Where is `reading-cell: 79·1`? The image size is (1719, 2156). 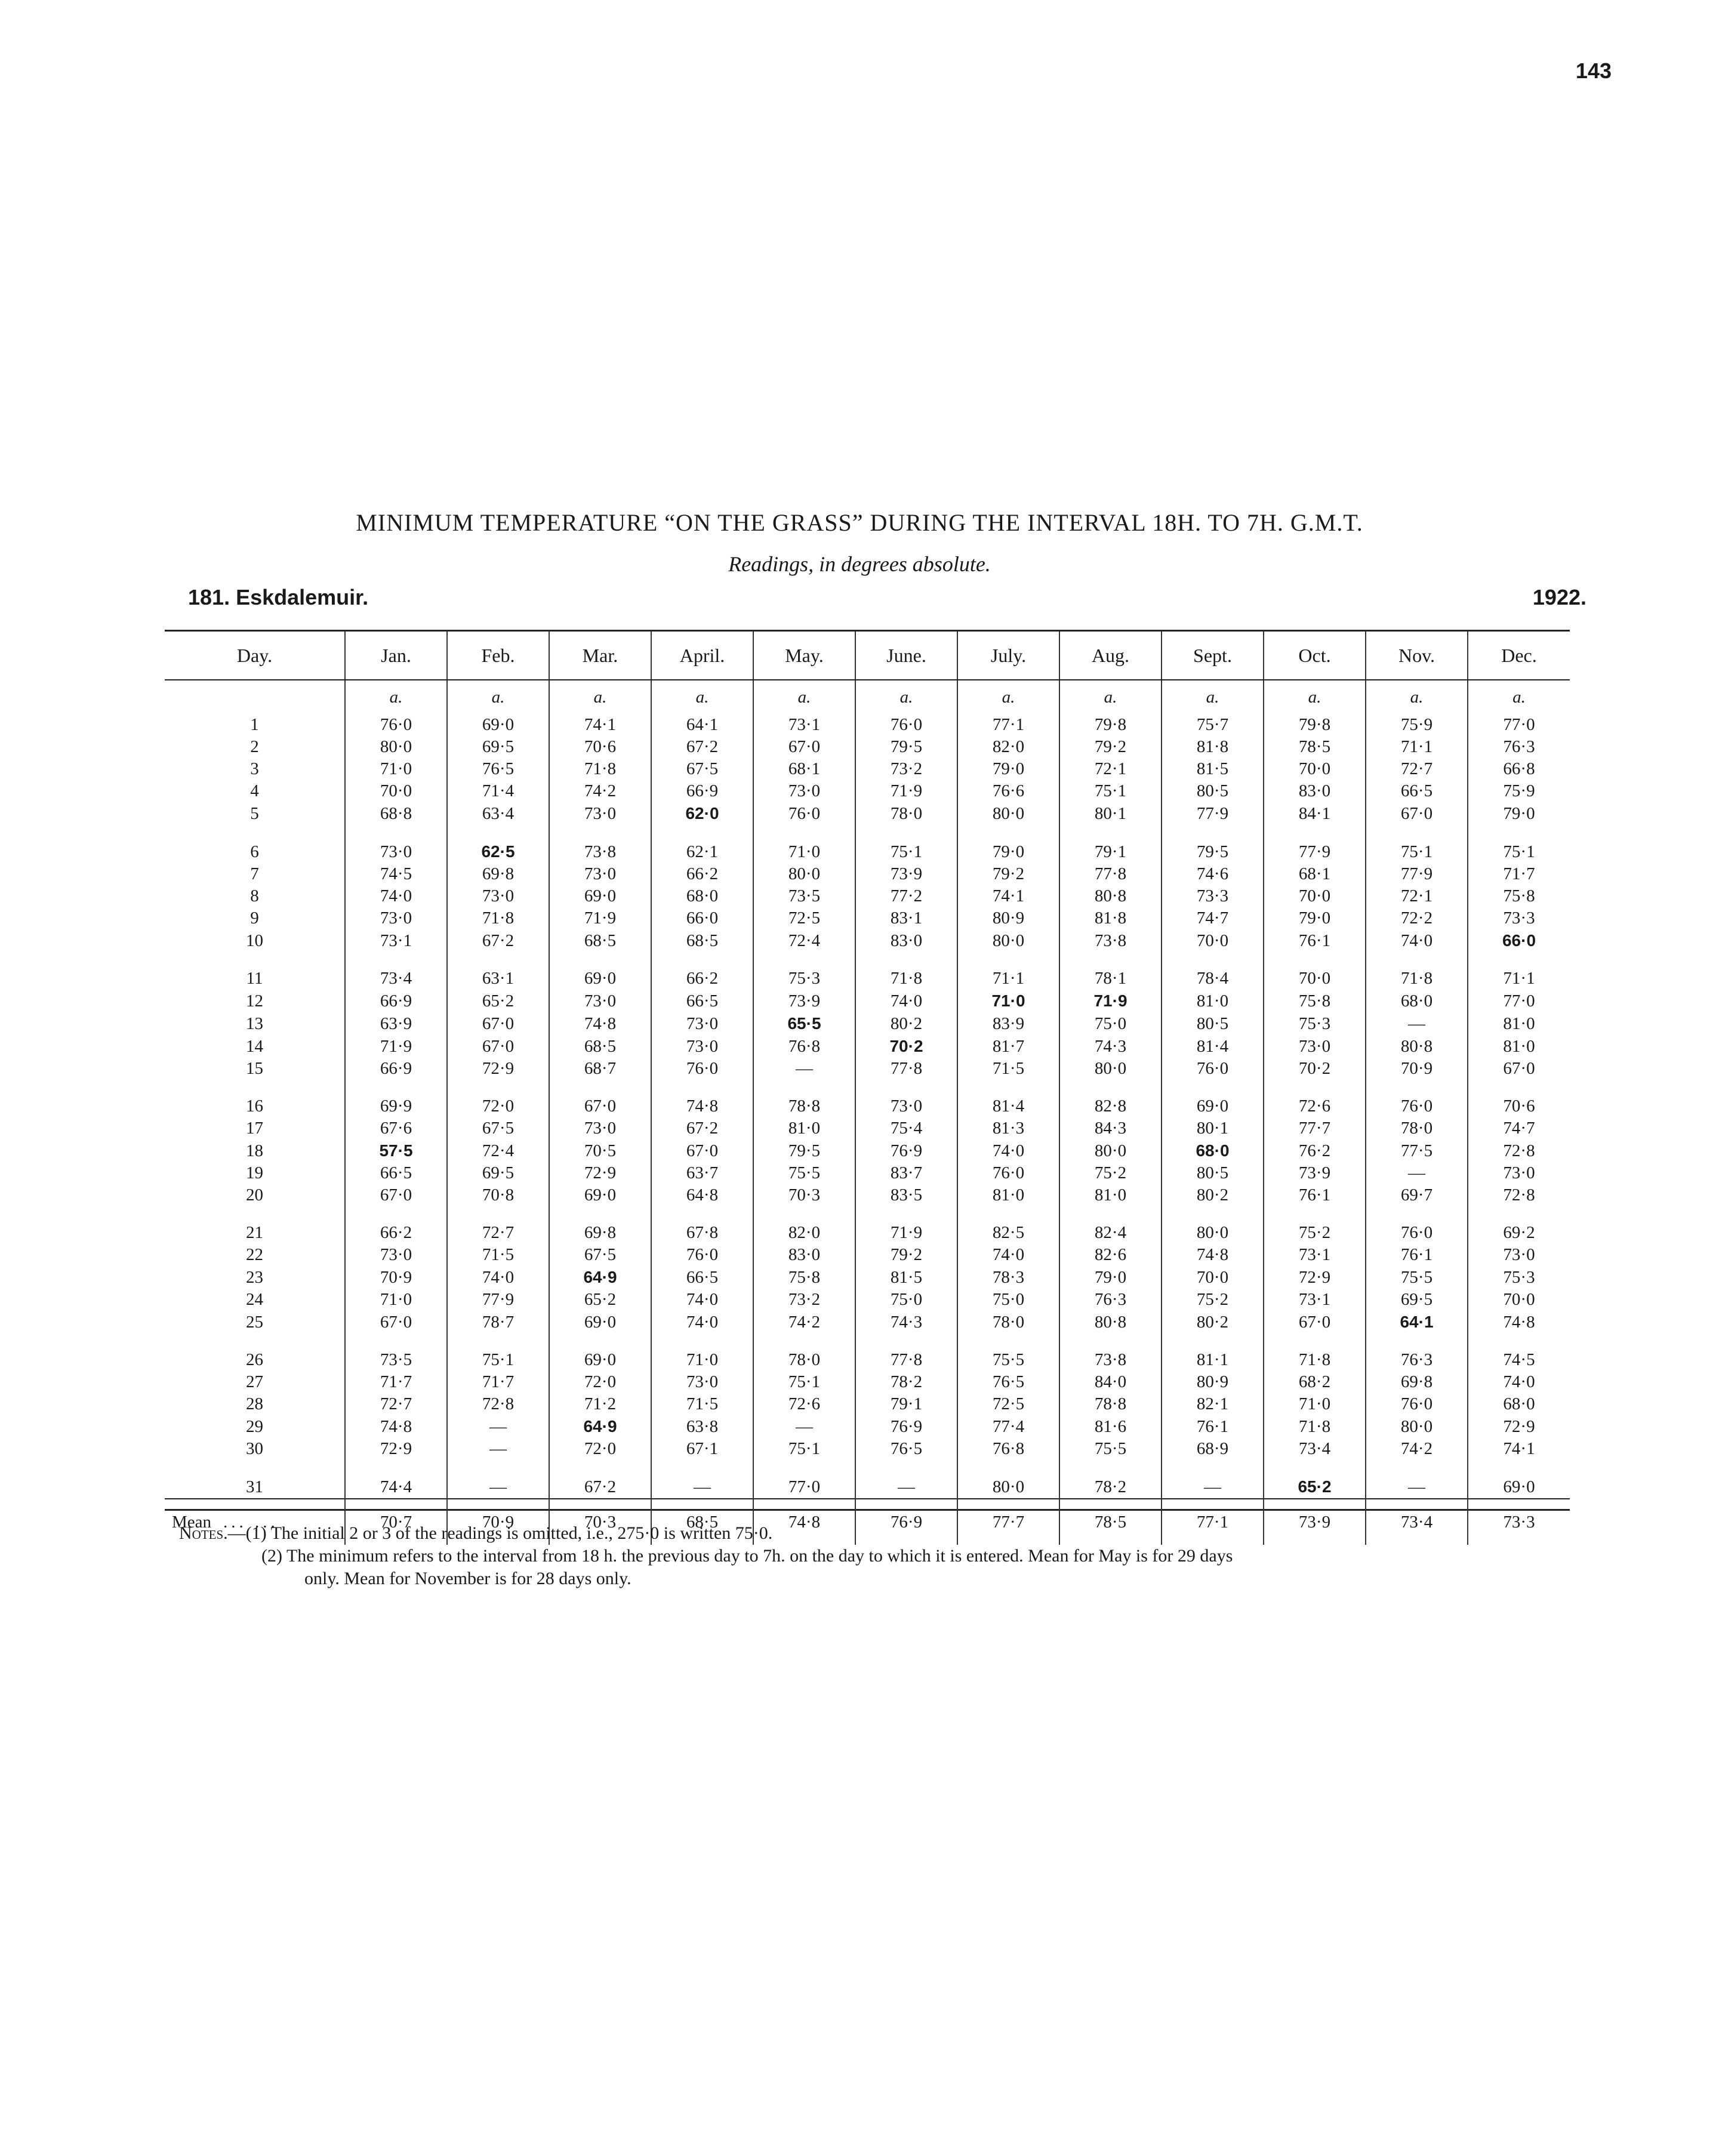 reading-cell: 79·1 is located at coordinates (1110, 851).